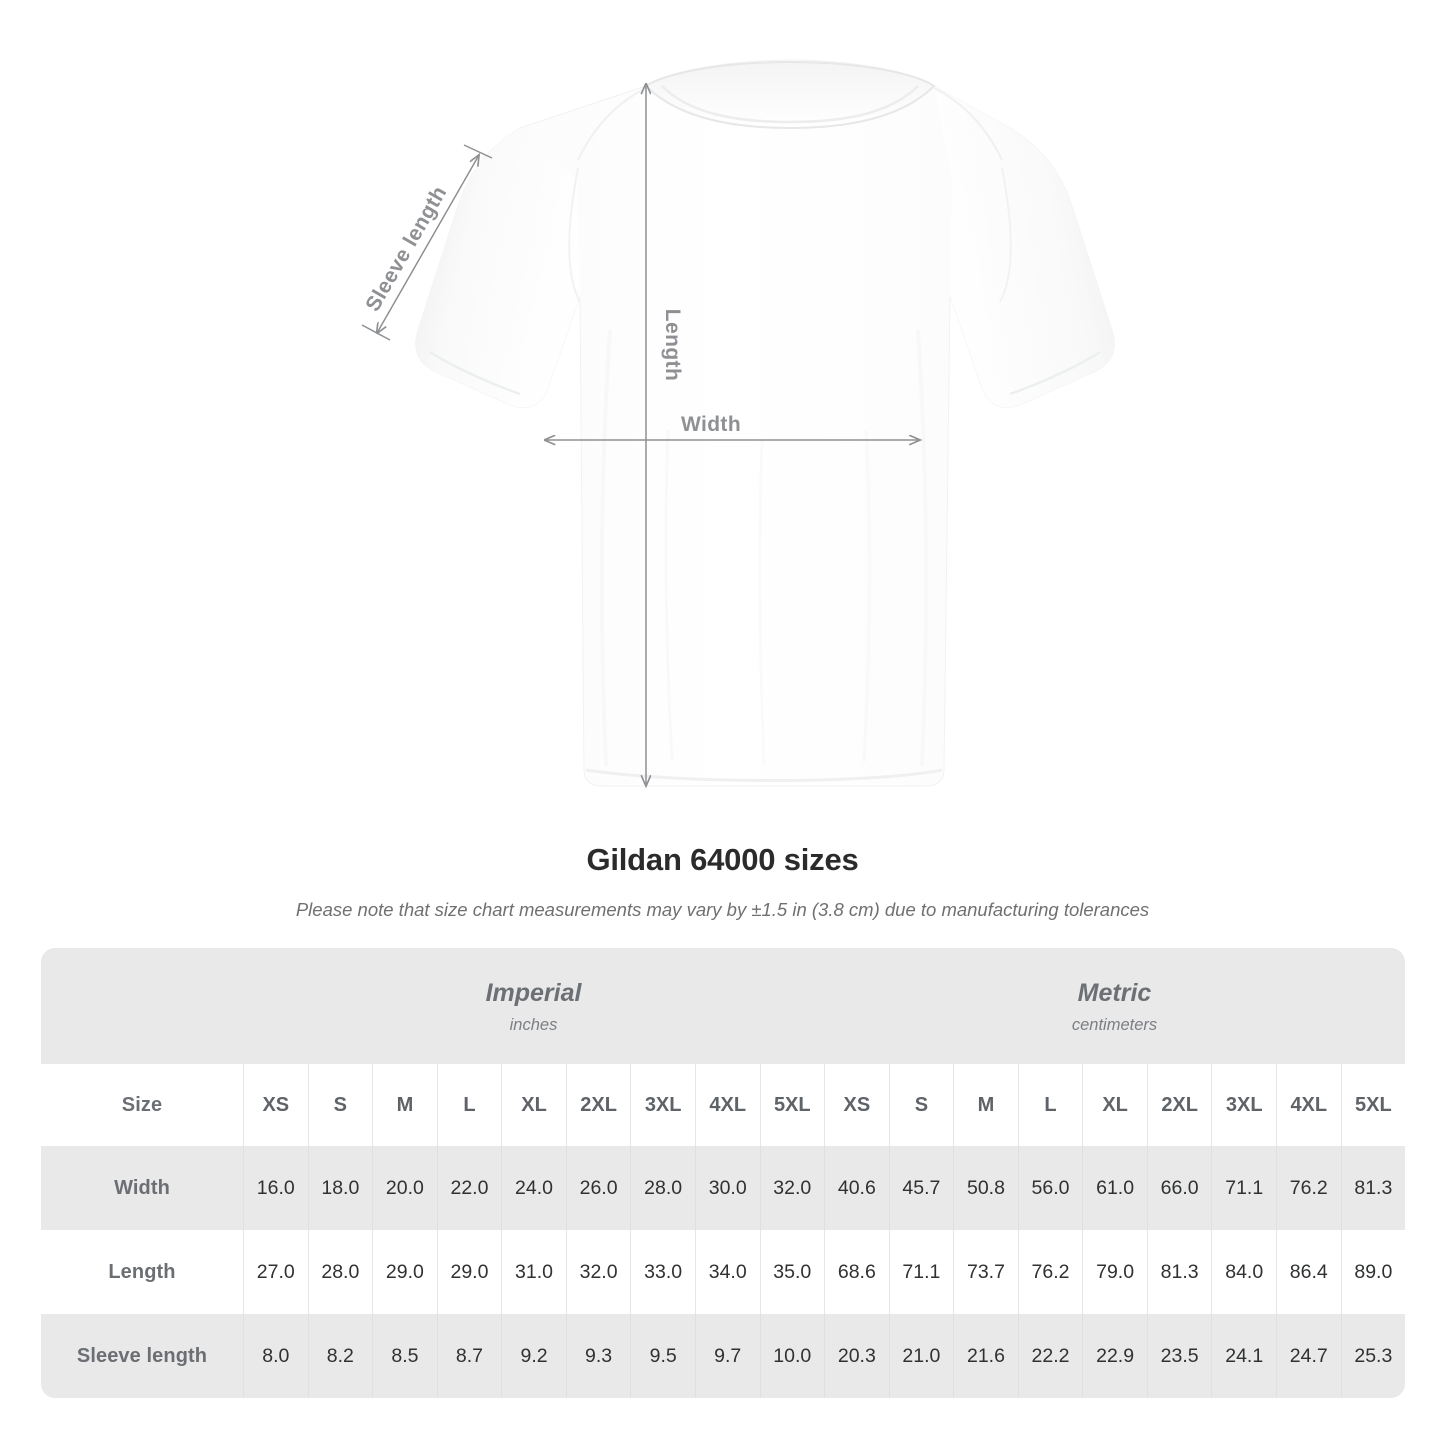 Image resolution: width=1445 pixels, height=1445 pixels. I want to click on value-cell: 79.0, so click(1114, 1272).